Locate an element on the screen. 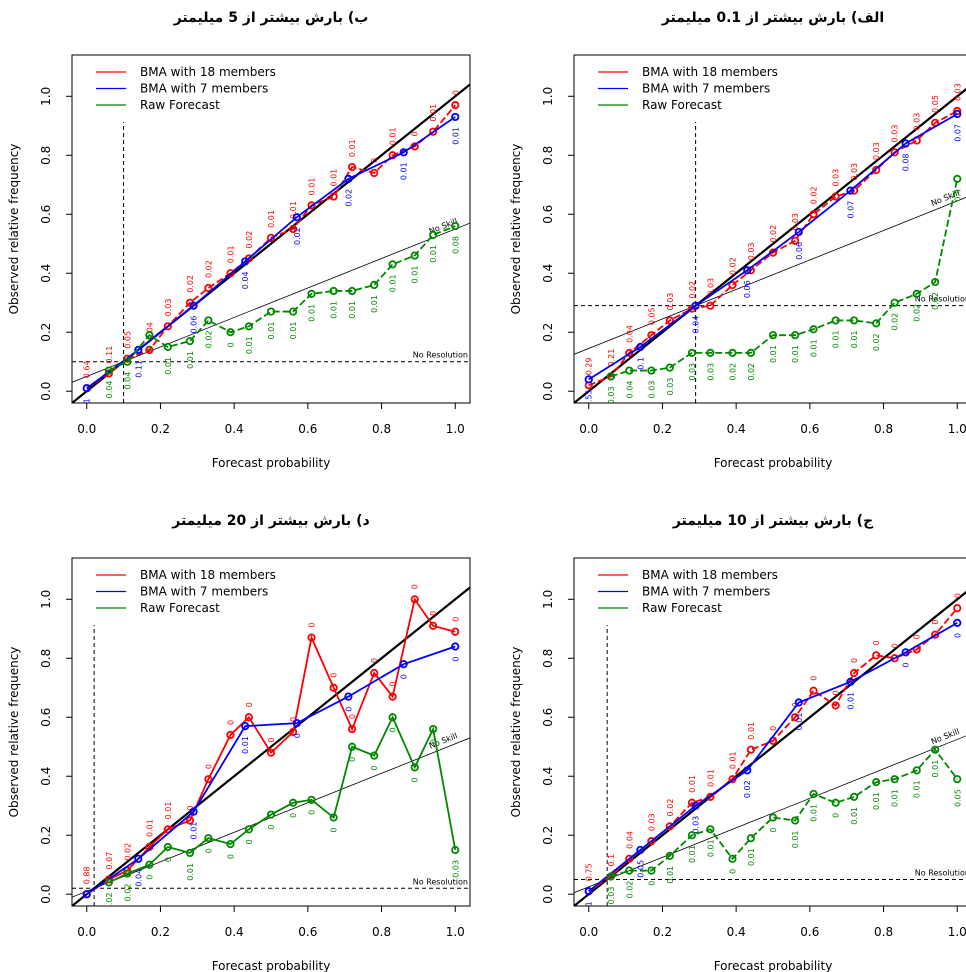 The width and height of the screenshot is (966, 972). no-skill-label: No Skill is located at coordinates (945, 736).